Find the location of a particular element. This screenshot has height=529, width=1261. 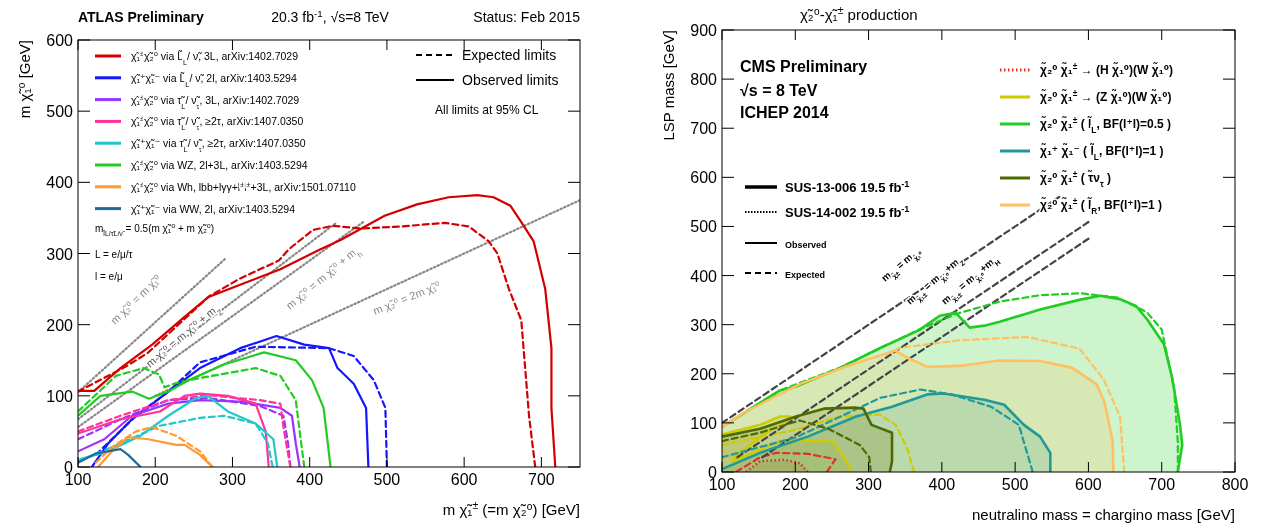

x-tick-label: 800 is located at coordinates (1235, 484).